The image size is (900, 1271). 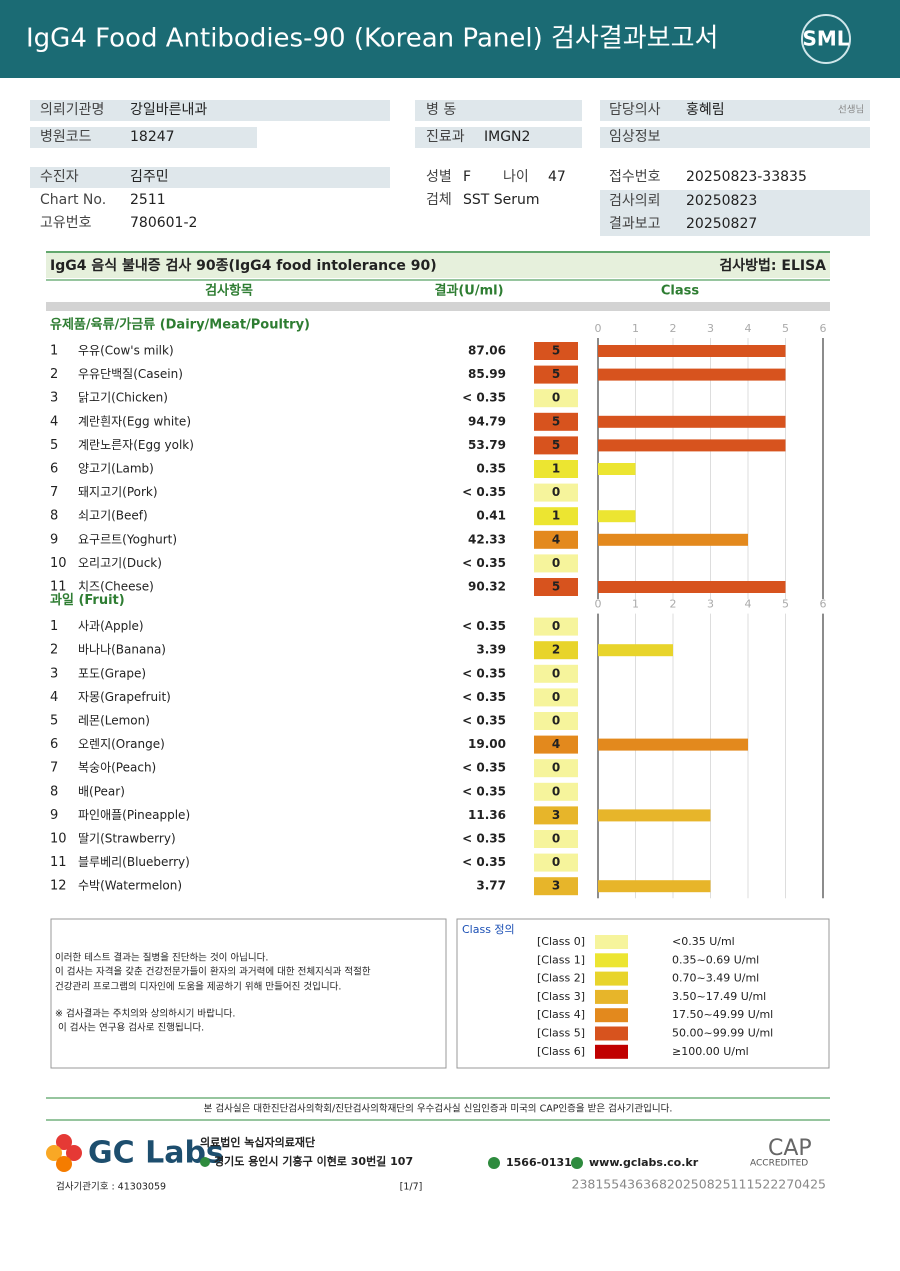 What do you see at coordinates (198, 987) in the screenshot?
I see `note: 건강관리 프로그램의 디자인에 도움을 제공하기 위해 만들어진 것입니다.` at bounding box center [198, 987].